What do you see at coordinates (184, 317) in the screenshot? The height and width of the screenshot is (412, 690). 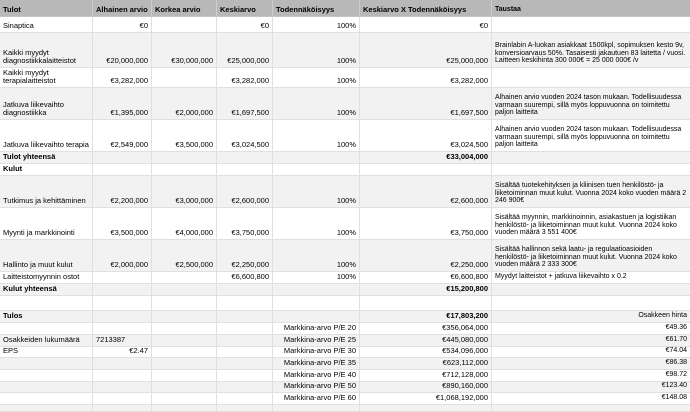 I see `cell-C15` at bounding box center [184, 317].